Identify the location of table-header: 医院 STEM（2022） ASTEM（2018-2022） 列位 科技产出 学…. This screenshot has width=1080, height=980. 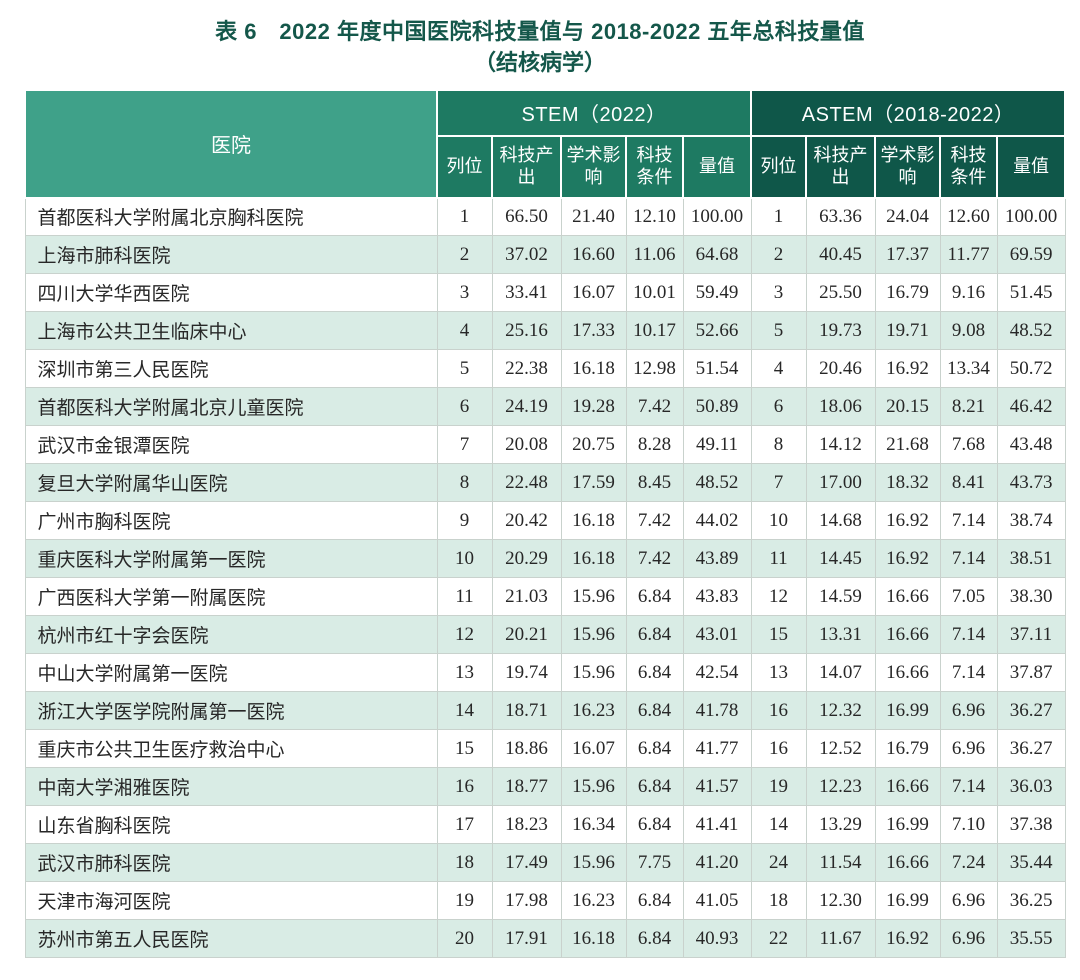
(545, 143).